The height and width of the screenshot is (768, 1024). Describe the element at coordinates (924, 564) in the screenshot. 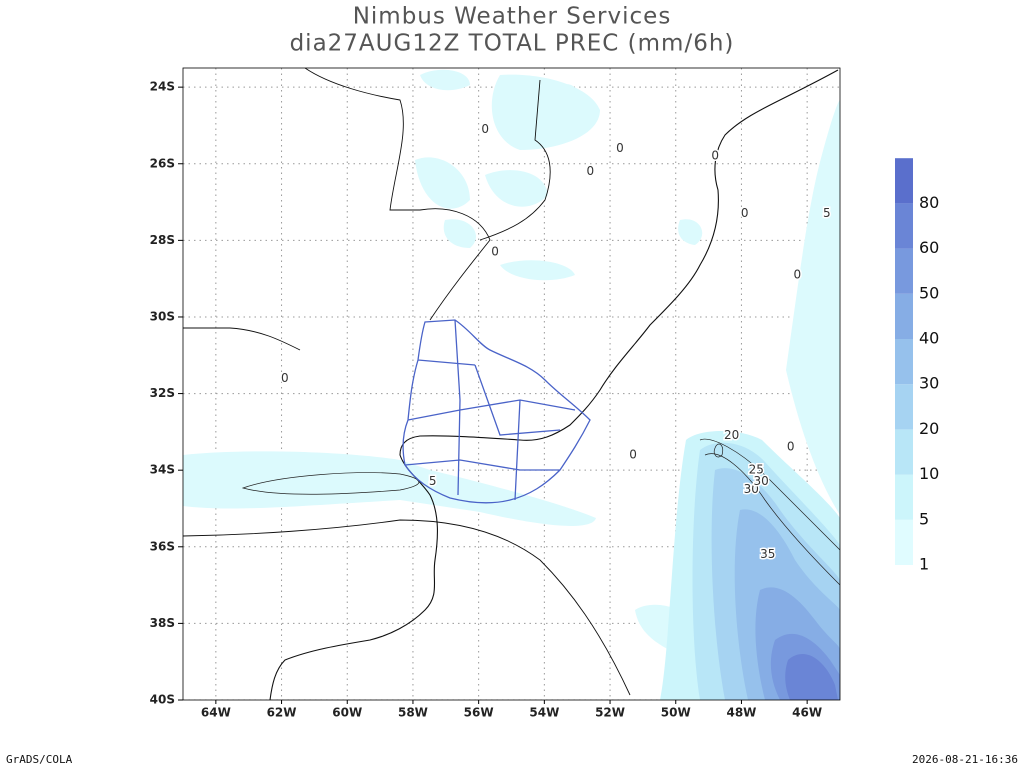

I see `colorbar-label: 1` at that location.